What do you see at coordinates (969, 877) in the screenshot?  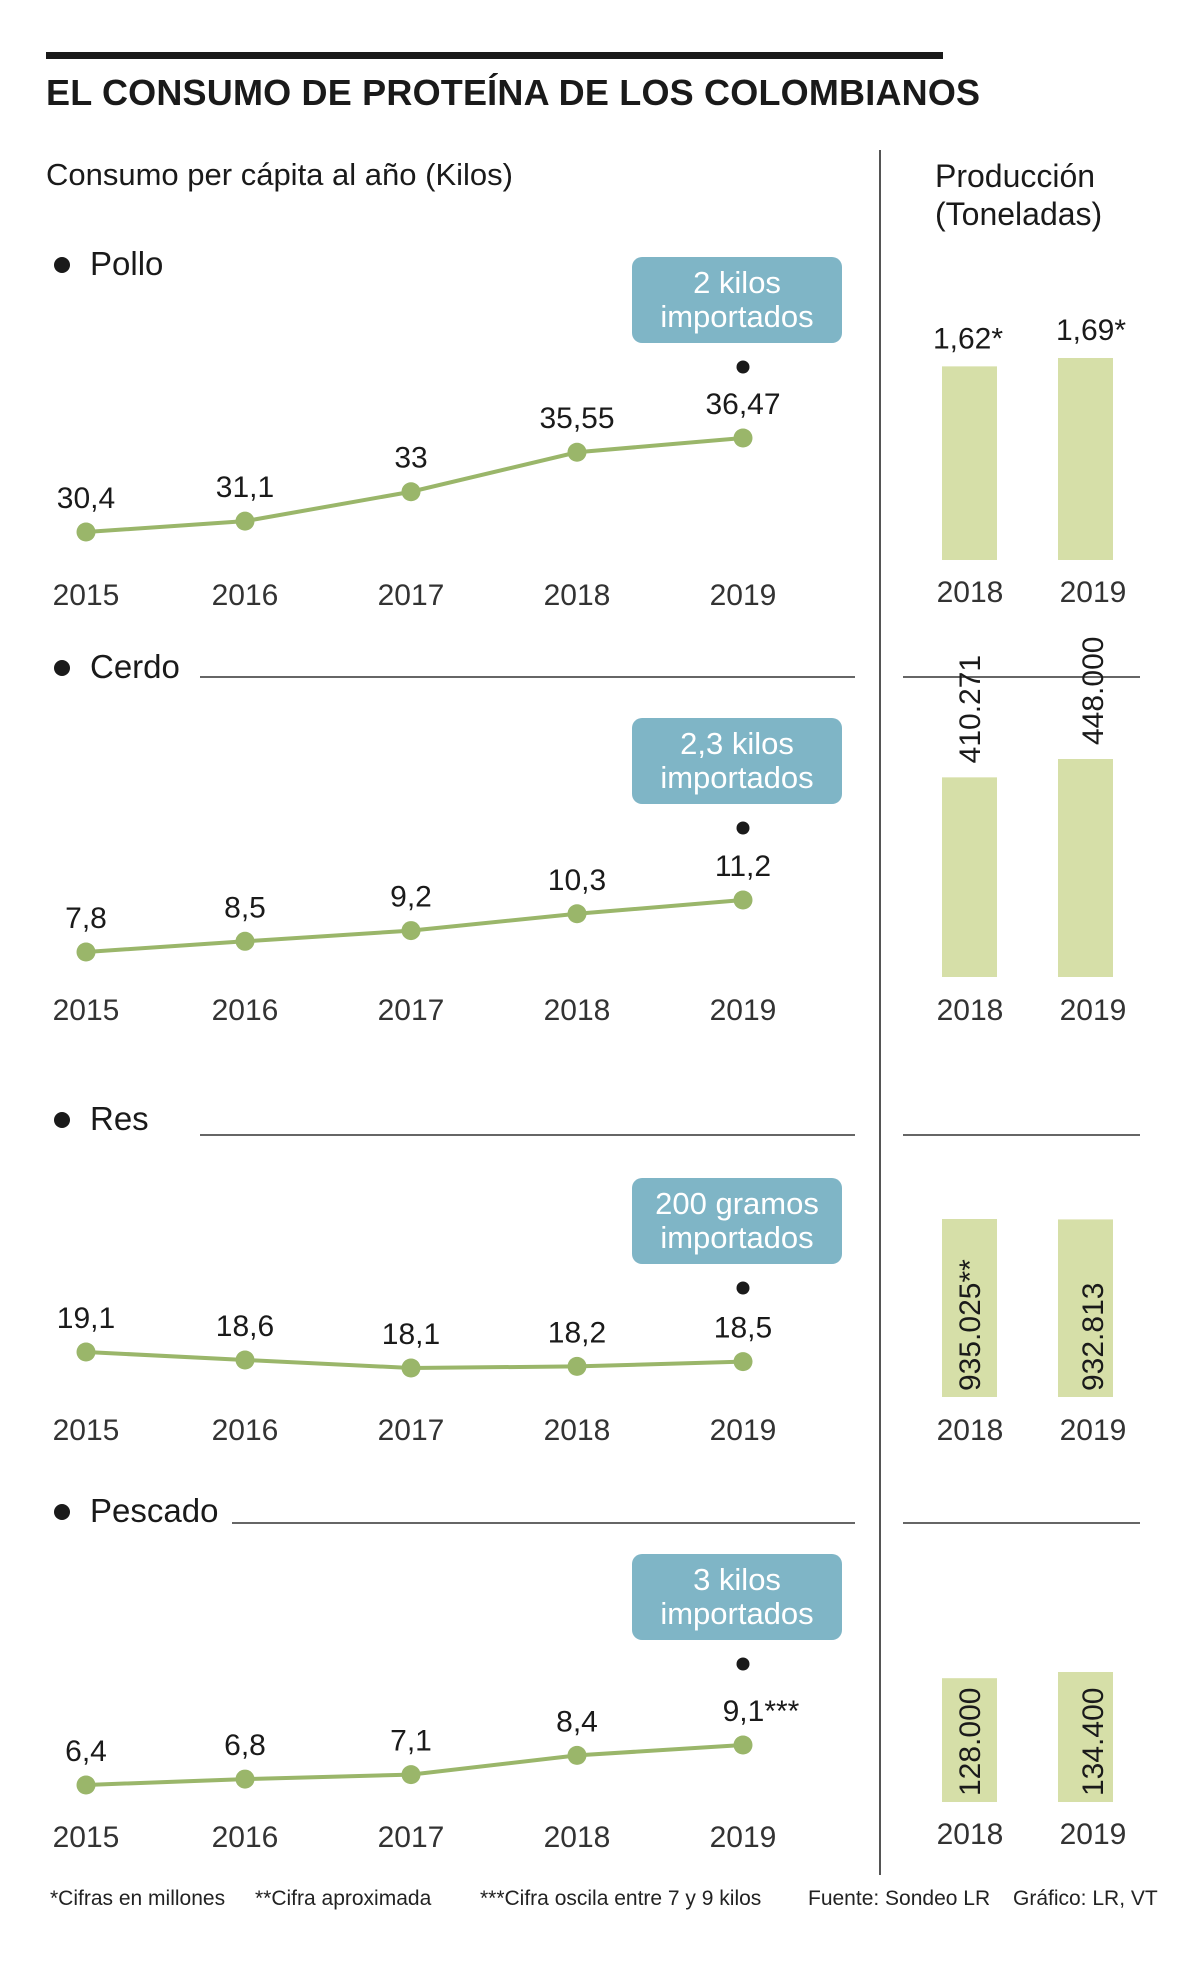 I see `cerdo-production-bar-2018` at bounding box center [969, 877].